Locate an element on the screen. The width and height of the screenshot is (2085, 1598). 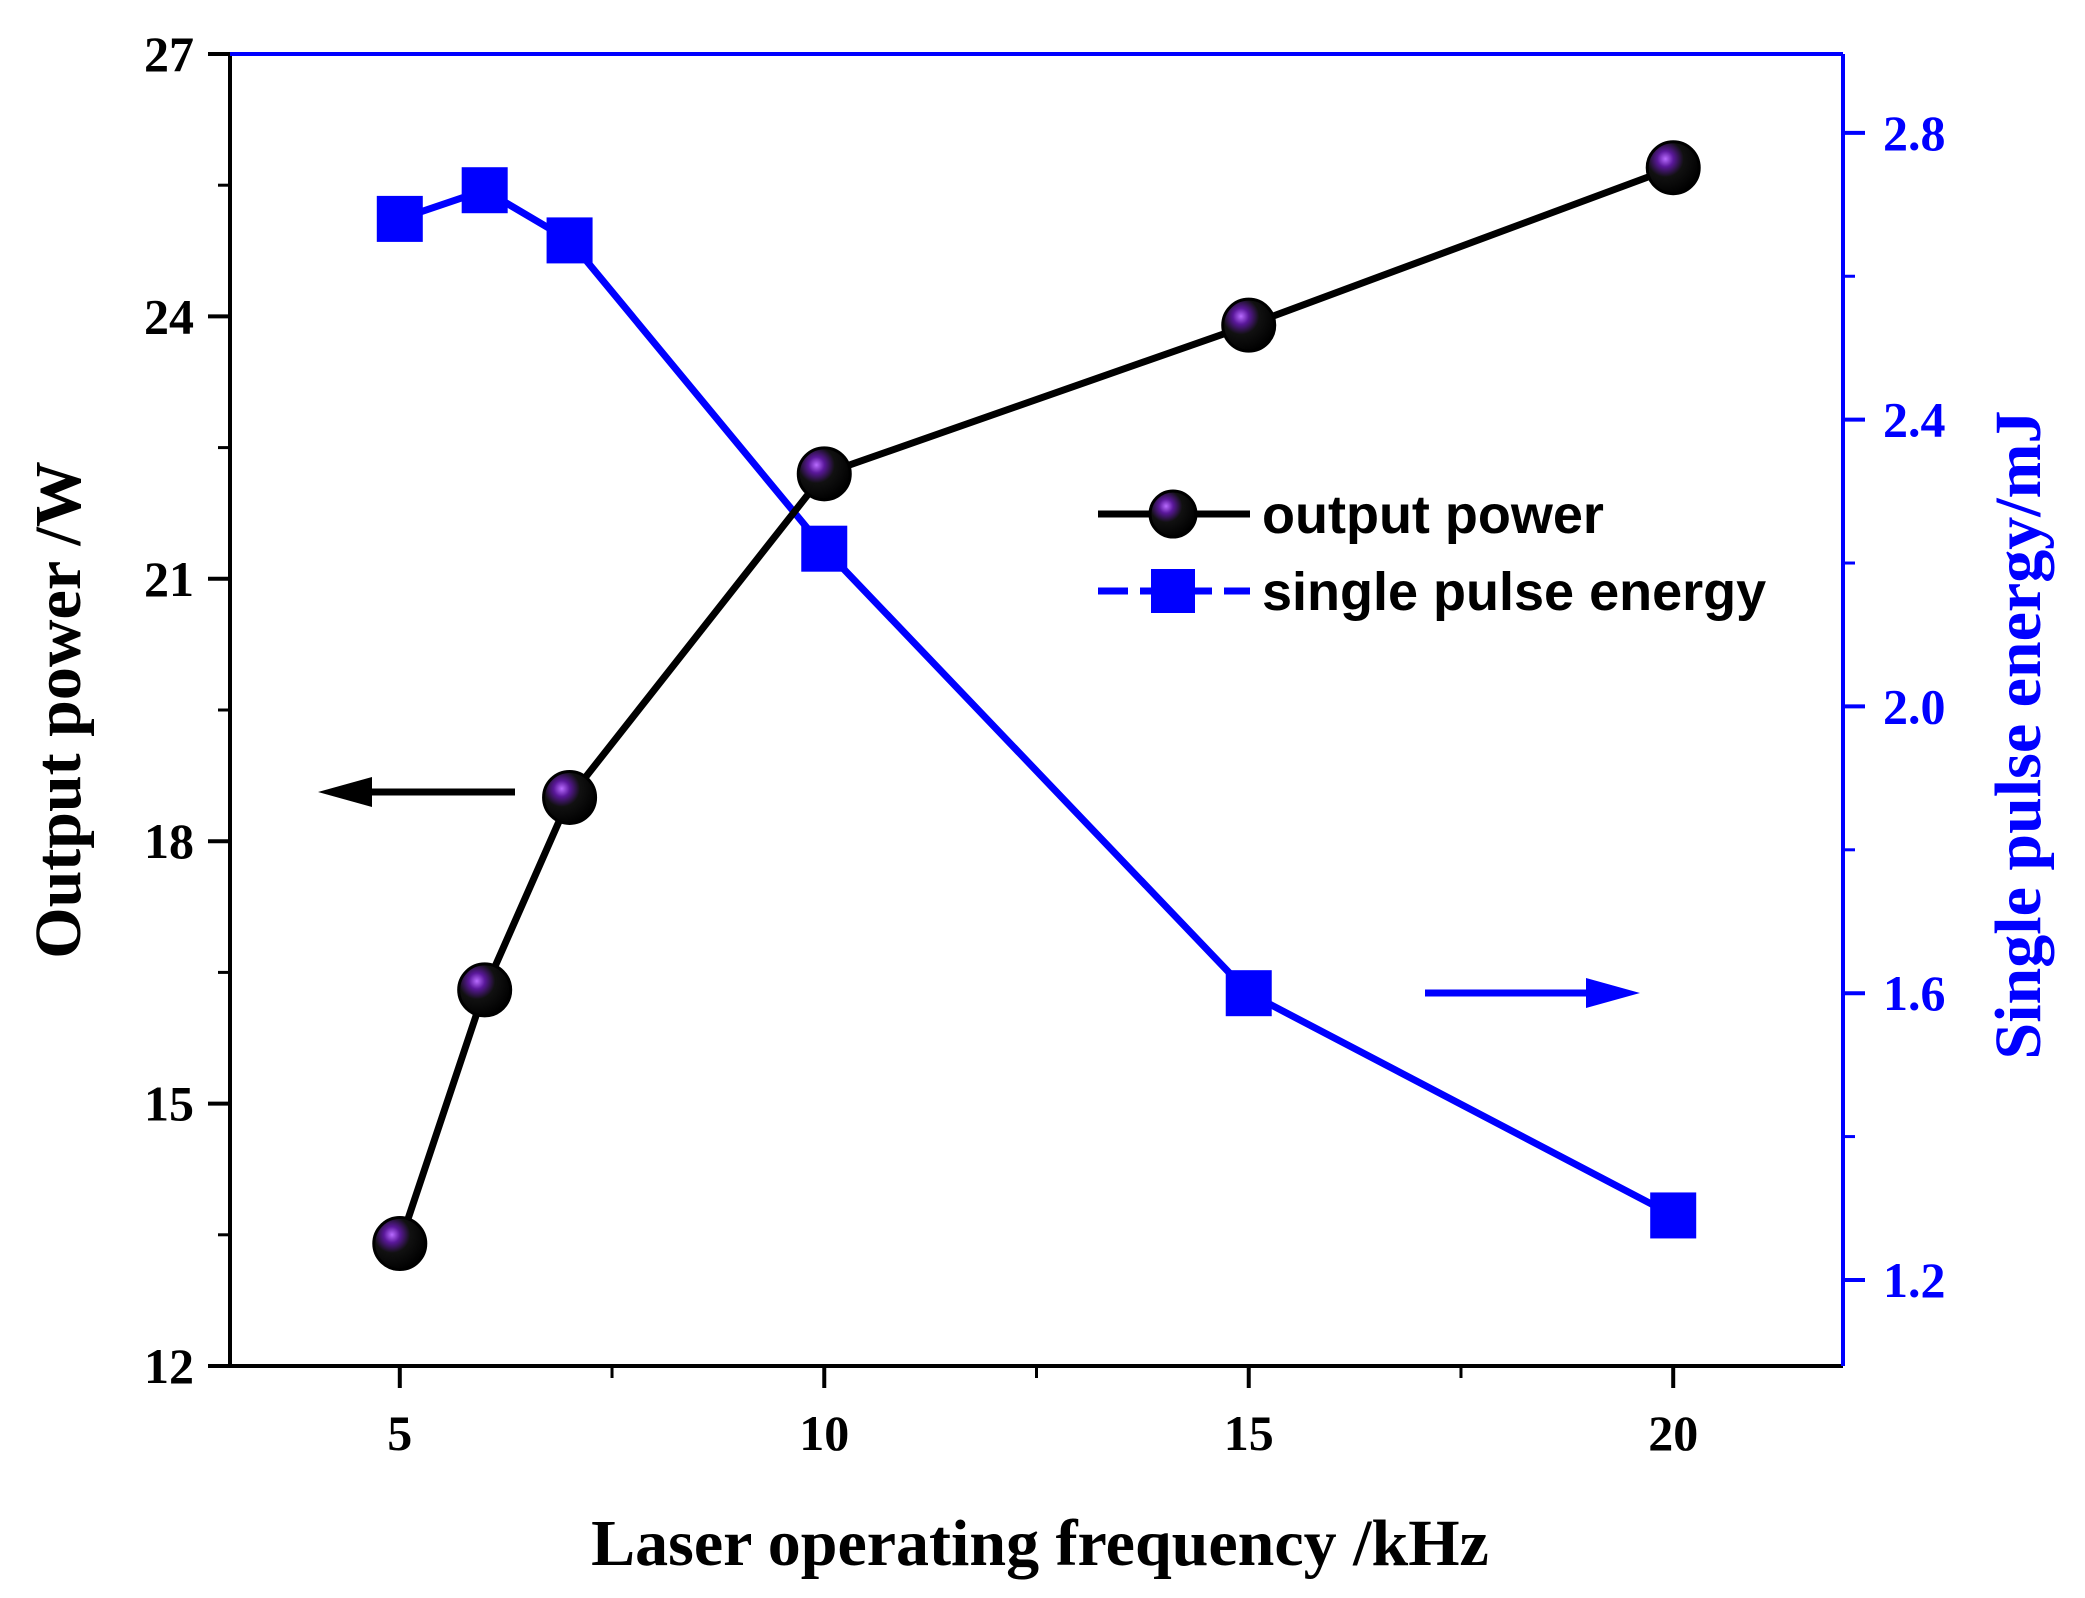
y2-tick-label: 1.2 is located at coordinates (1914, 1280).